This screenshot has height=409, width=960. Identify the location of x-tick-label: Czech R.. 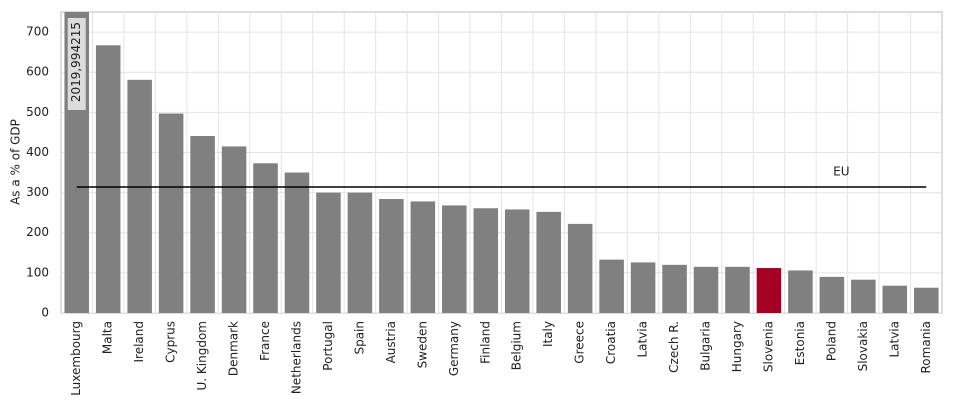
(674, 347).